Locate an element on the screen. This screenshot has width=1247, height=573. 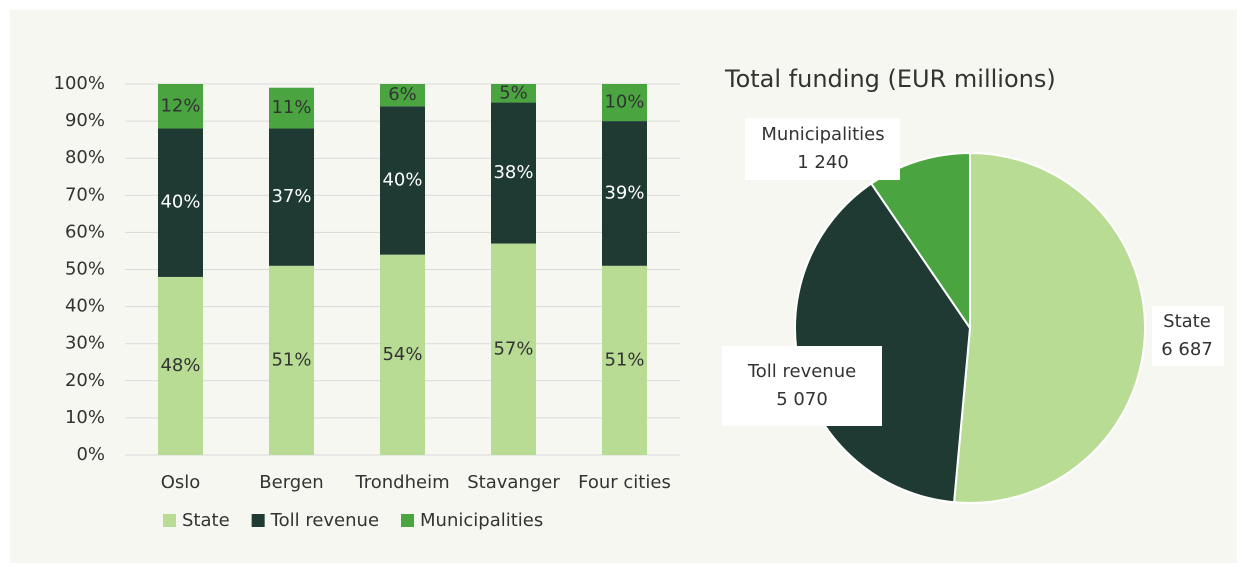
data-label: 12% is located at coordinates (180, 105).